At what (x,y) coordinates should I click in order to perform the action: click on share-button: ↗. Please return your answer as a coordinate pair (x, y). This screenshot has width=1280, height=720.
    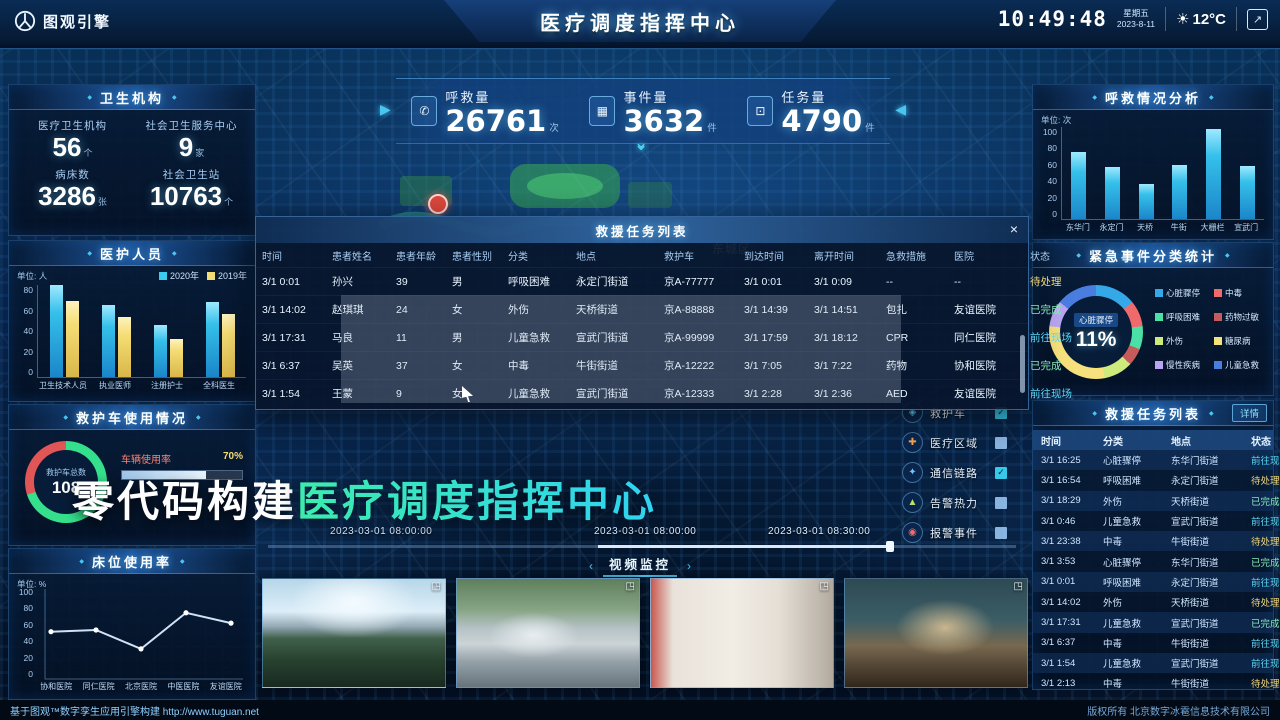
    Looking at the image, I should click on (1257, 19).